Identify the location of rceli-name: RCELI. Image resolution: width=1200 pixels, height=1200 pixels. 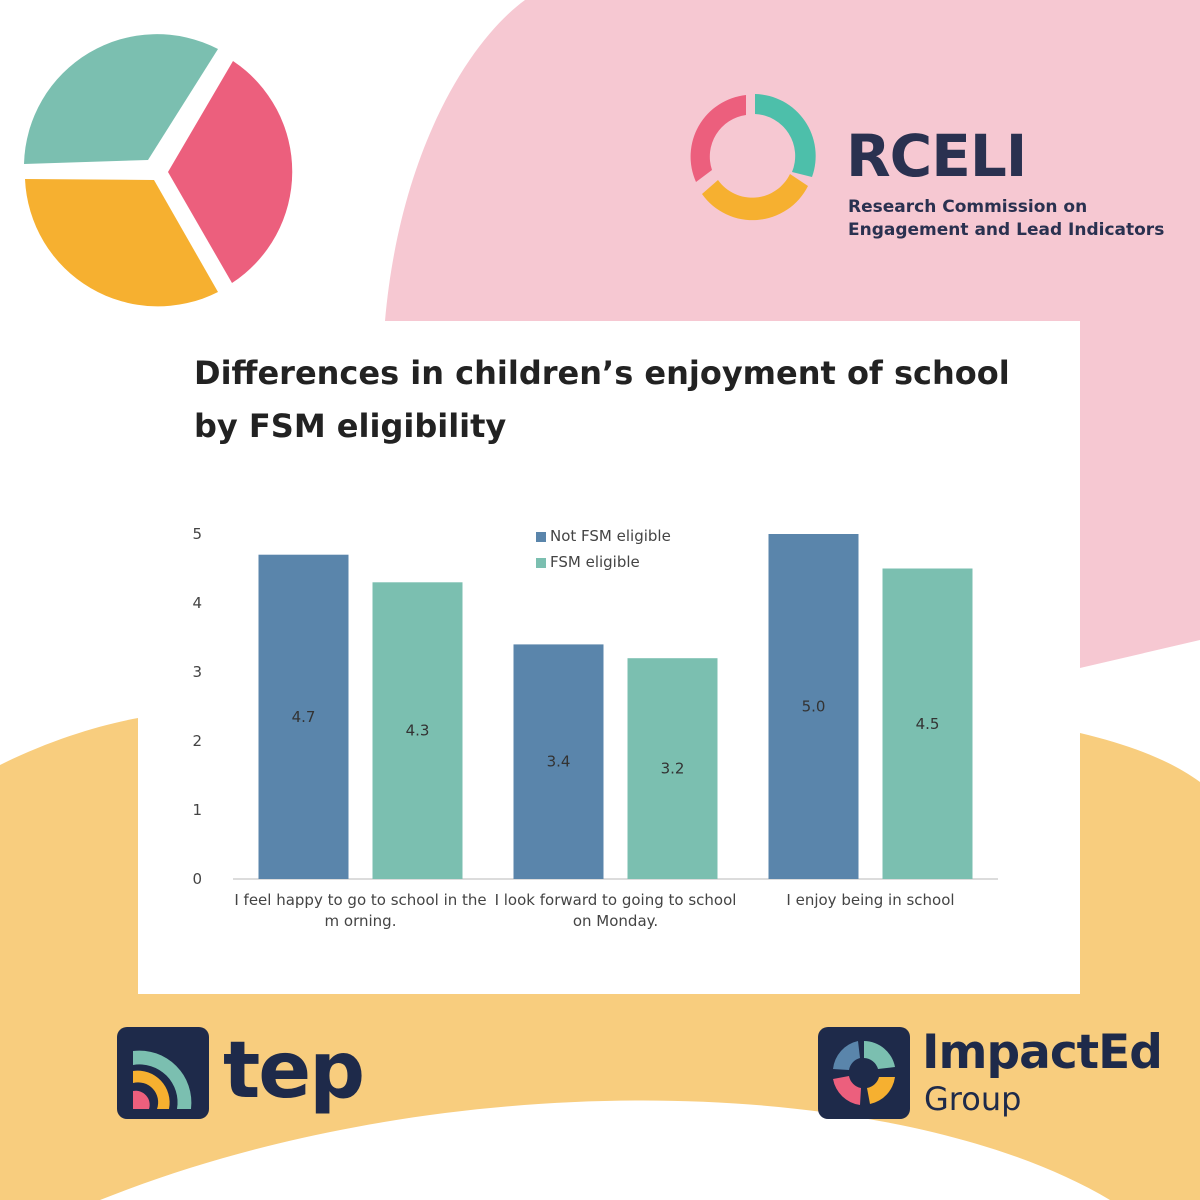
(936, 156).